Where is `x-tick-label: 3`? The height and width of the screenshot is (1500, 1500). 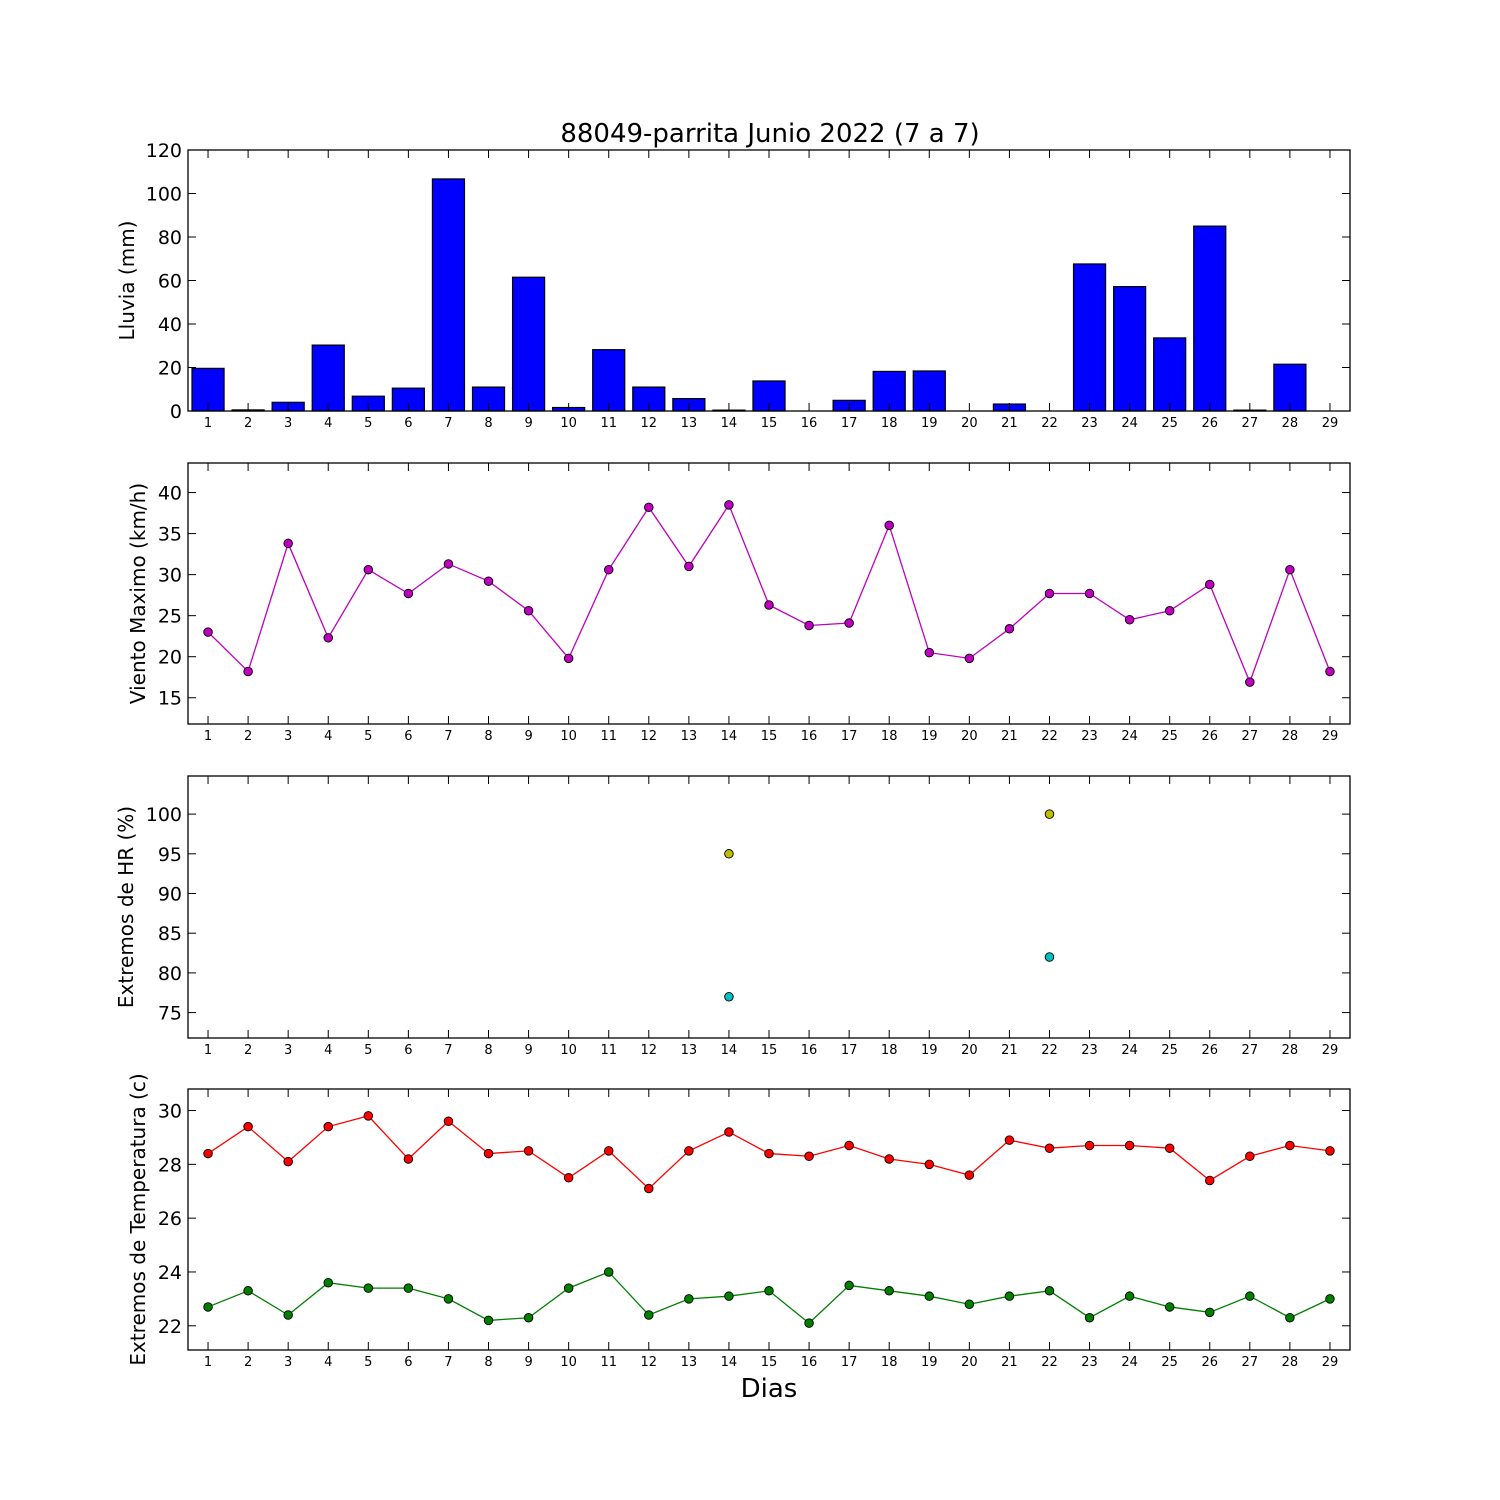 x-tick-label: 3 is located at coordinates (288, 423).